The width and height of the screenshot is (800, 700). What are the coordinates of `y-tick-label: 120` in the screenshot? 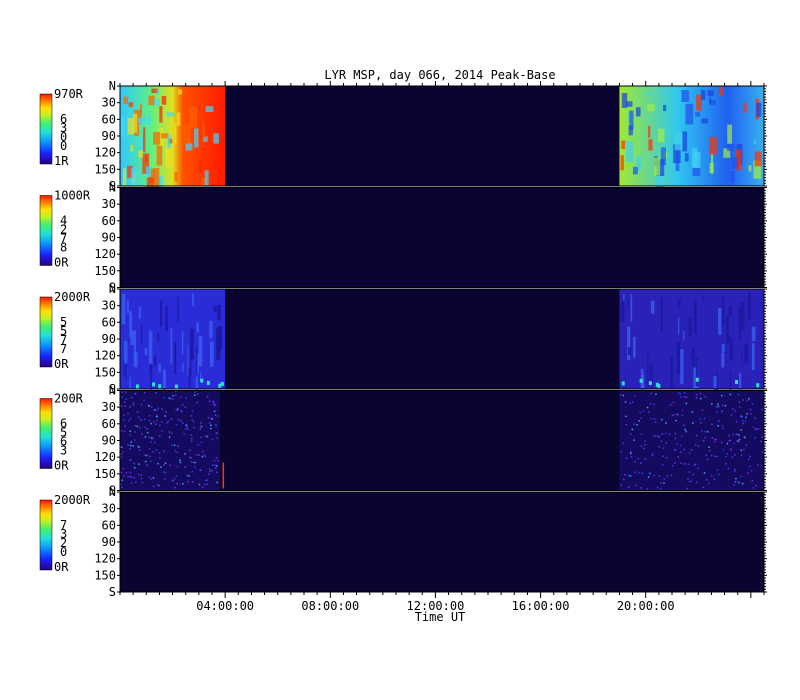 It's located at (105, 254).